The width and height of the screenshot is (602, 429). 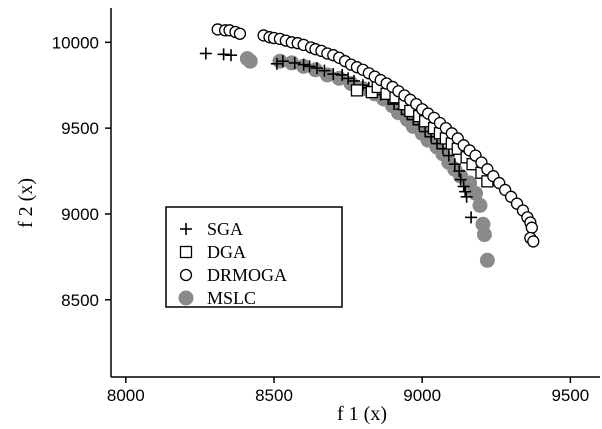 What do you see at coordinates (247, 275) in the screenshot?
I see `legend-label: DRMOGA` at bounding box center [247, 275].